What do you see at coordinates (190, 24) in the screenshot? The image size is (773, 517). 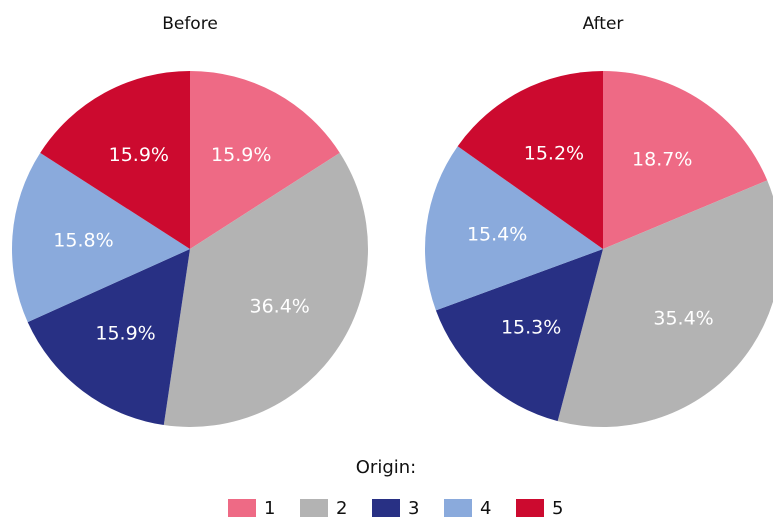 I see `chart-title: Before` at bounding box center [190, 24].